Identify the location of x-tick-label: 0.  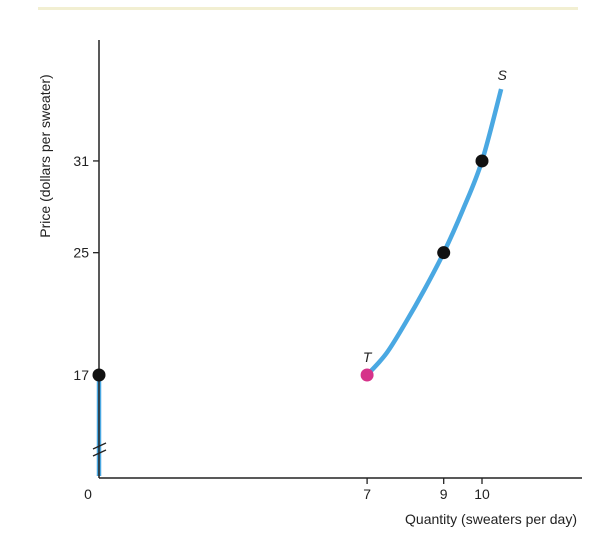
(88, 494).